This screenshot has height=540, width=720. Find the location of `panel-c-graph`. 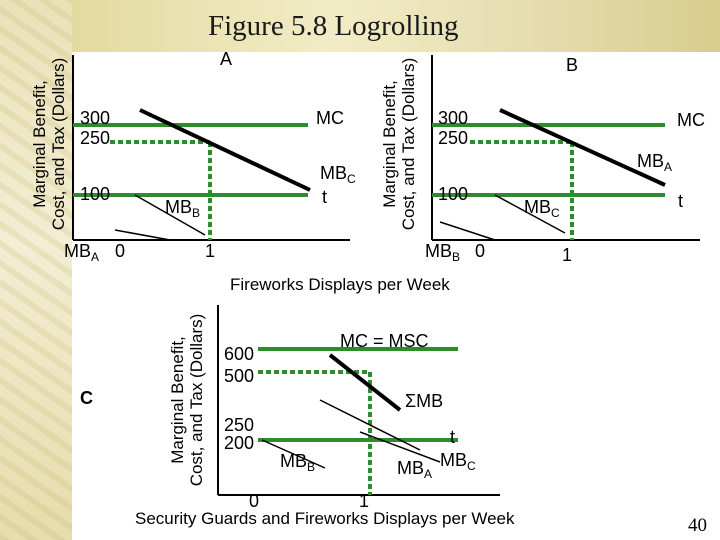

panel-c-graph is located at coordinates (358, 400).